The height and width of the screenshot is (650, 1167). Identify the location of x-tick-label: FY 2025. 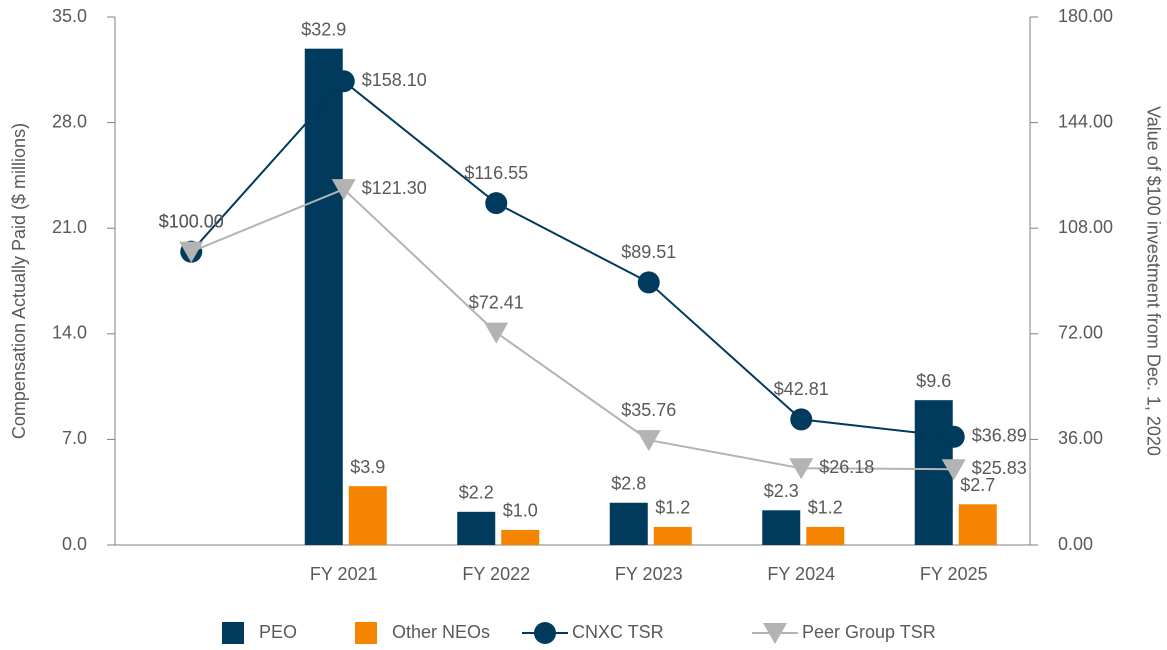
(954, 574).